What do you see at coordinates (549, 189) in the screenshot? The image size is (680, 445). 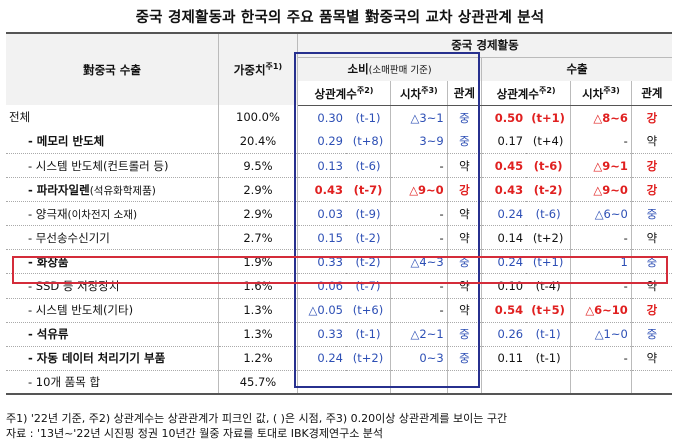 I see `export-time: (t-2)` at bounding box center [549, 189].